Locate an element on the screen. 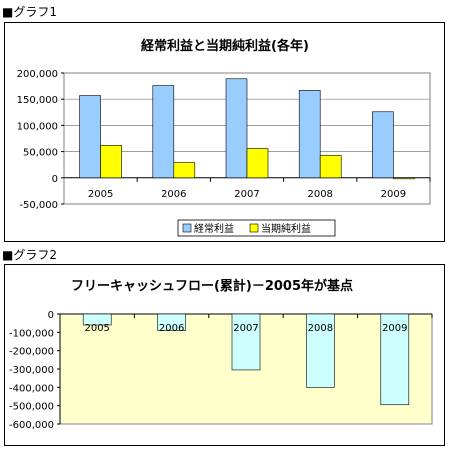 Image resolution: width=450 pixels, height=450 pixels. chart1-legend-swatch-net is located at coordinates (254, 228).